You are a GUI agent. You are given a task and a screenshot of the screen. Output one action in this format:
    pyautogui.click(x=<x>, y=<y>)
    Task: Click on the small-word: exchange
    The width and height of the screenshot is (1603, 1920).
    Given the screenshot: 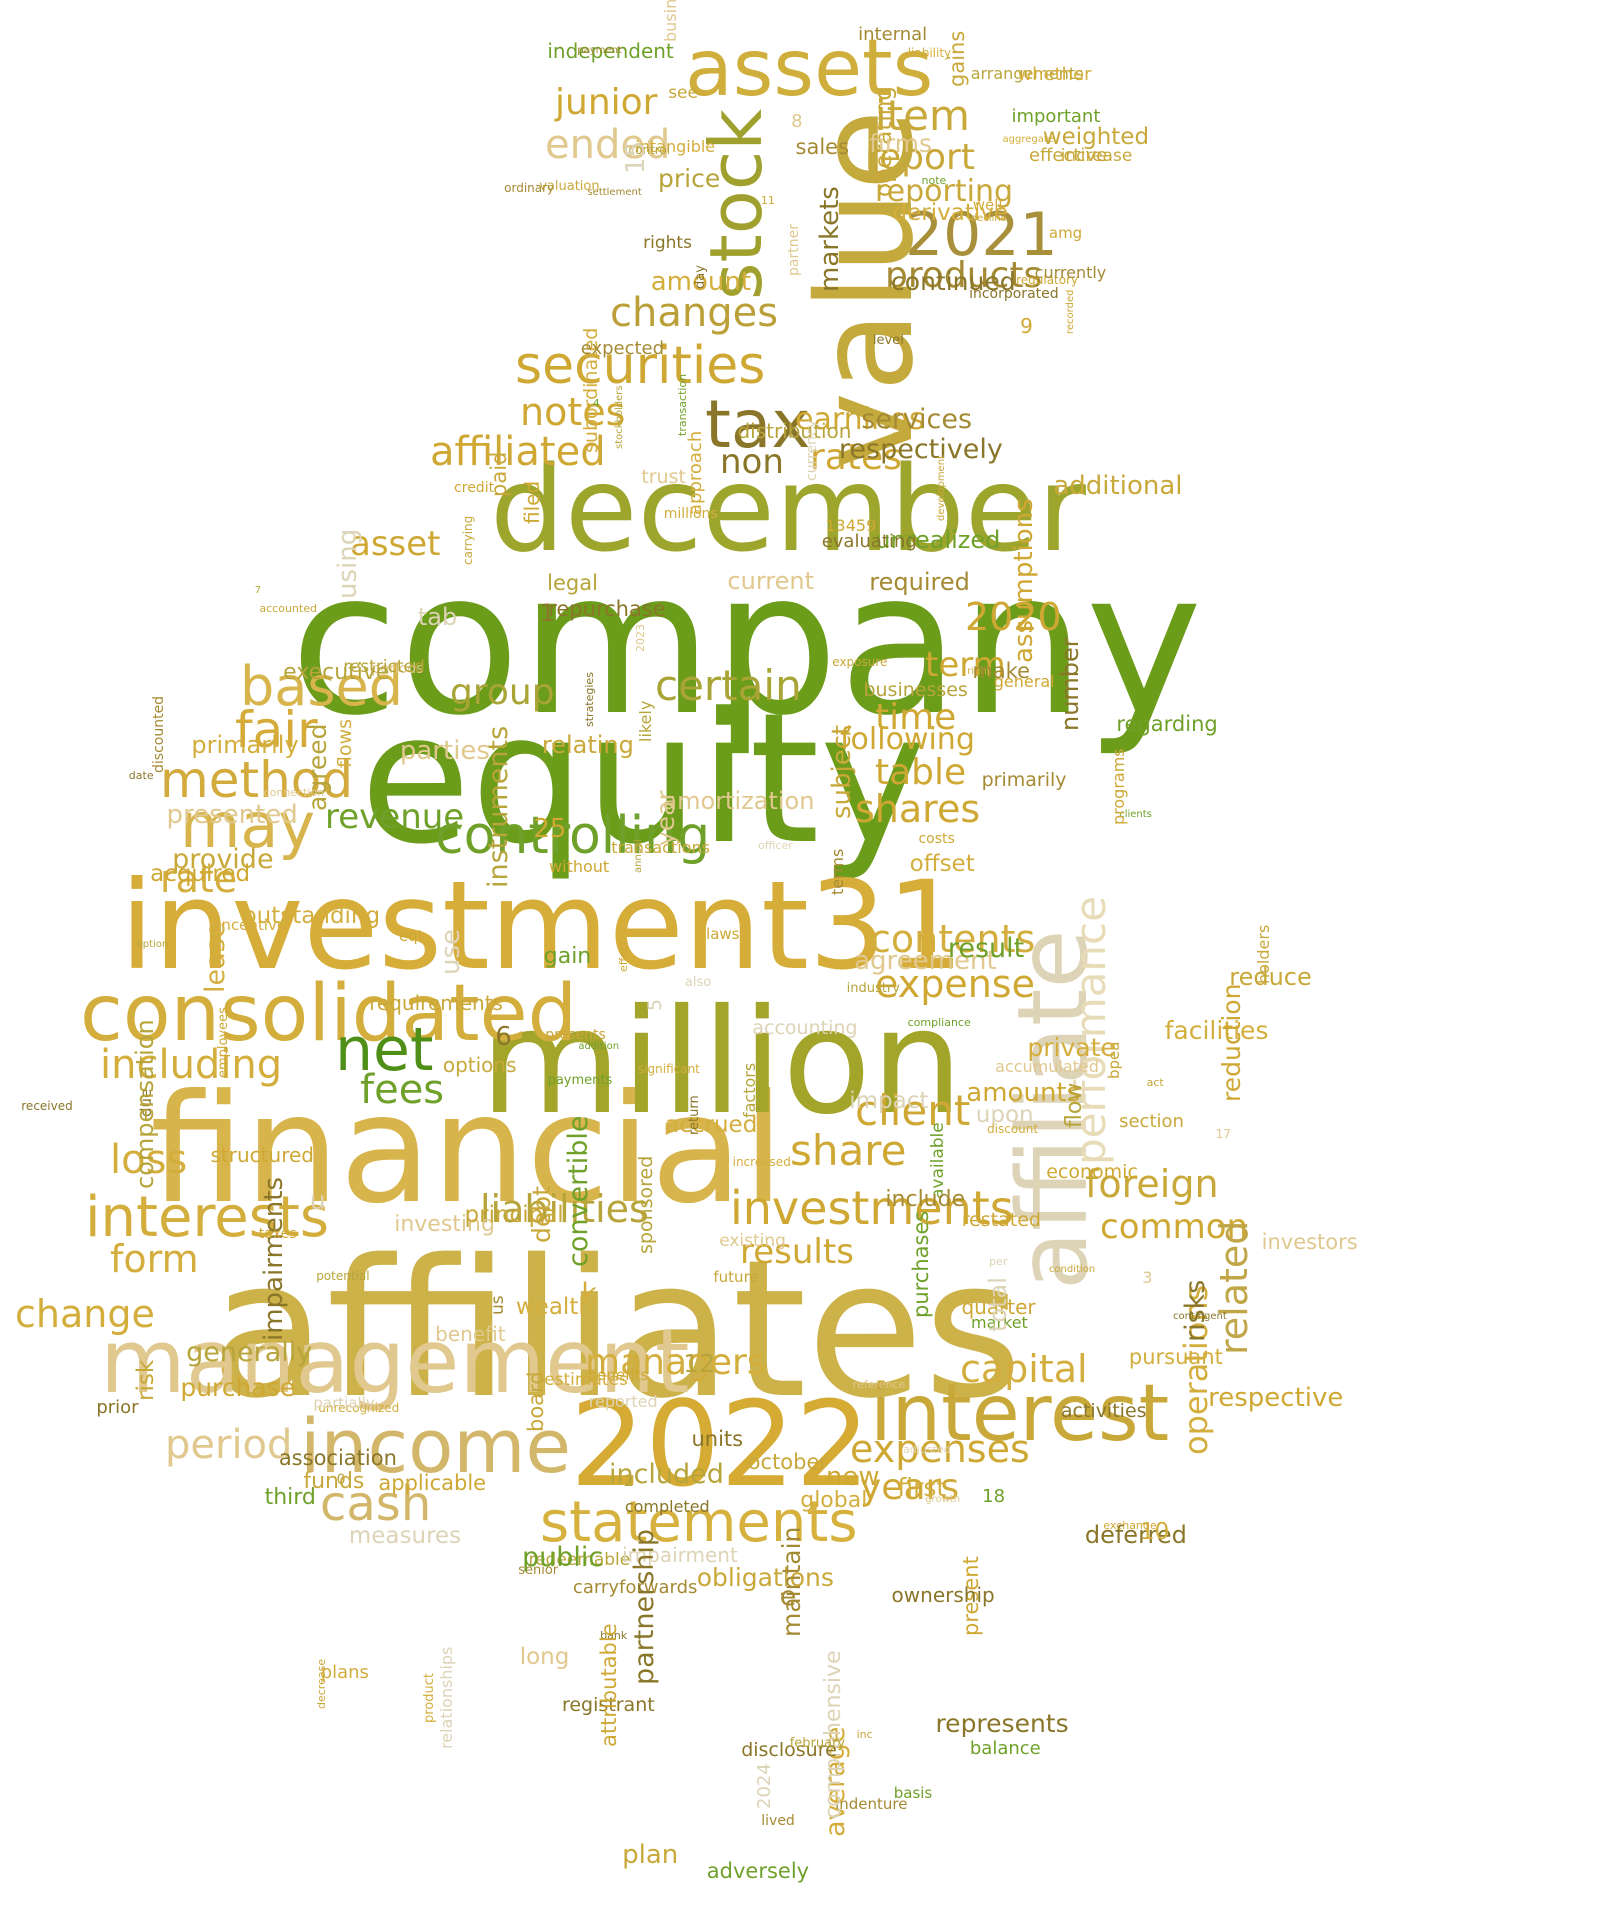 What is the action you would take?
    pyautogui.click(x=1130, y=1526)
    